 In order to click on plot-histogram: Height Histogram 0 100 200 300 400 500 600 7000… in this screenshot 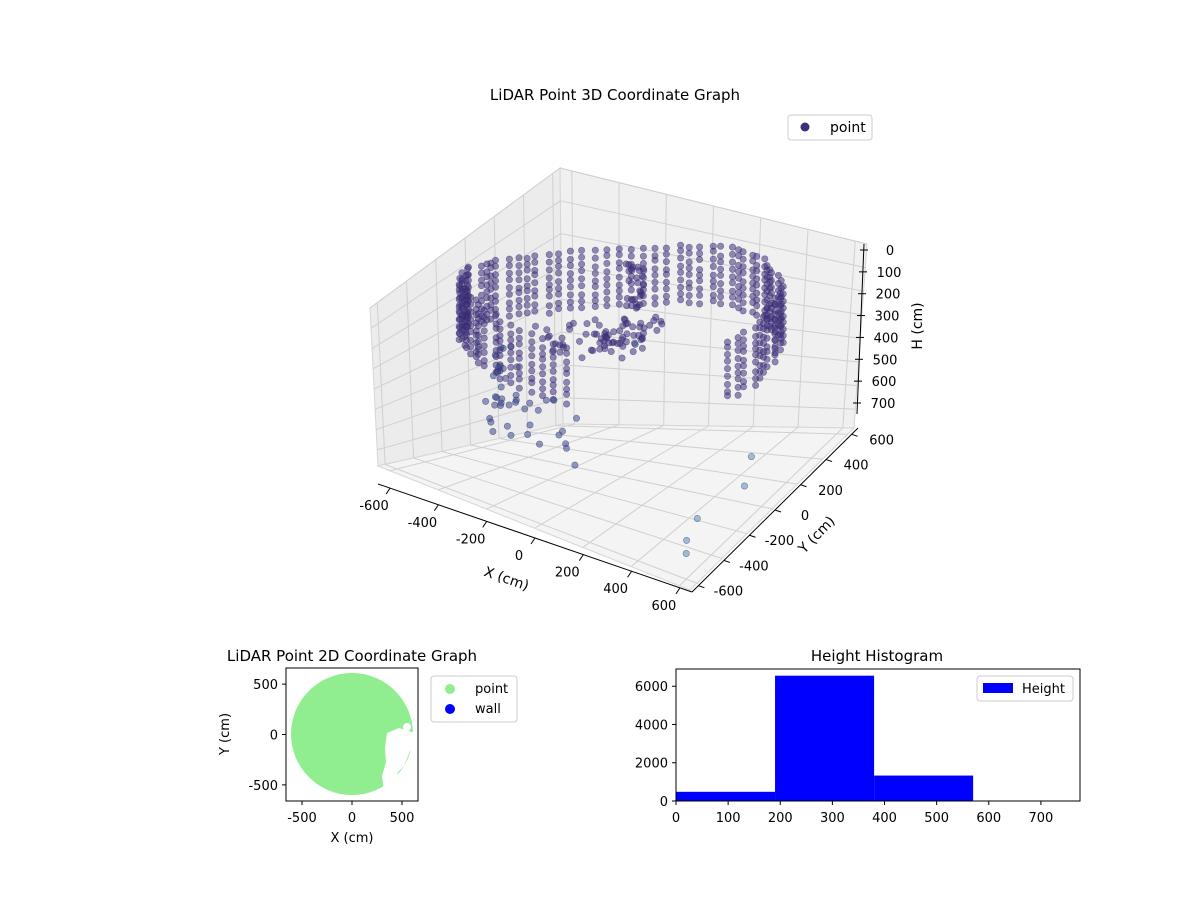, I will do `click(858, 736)`.